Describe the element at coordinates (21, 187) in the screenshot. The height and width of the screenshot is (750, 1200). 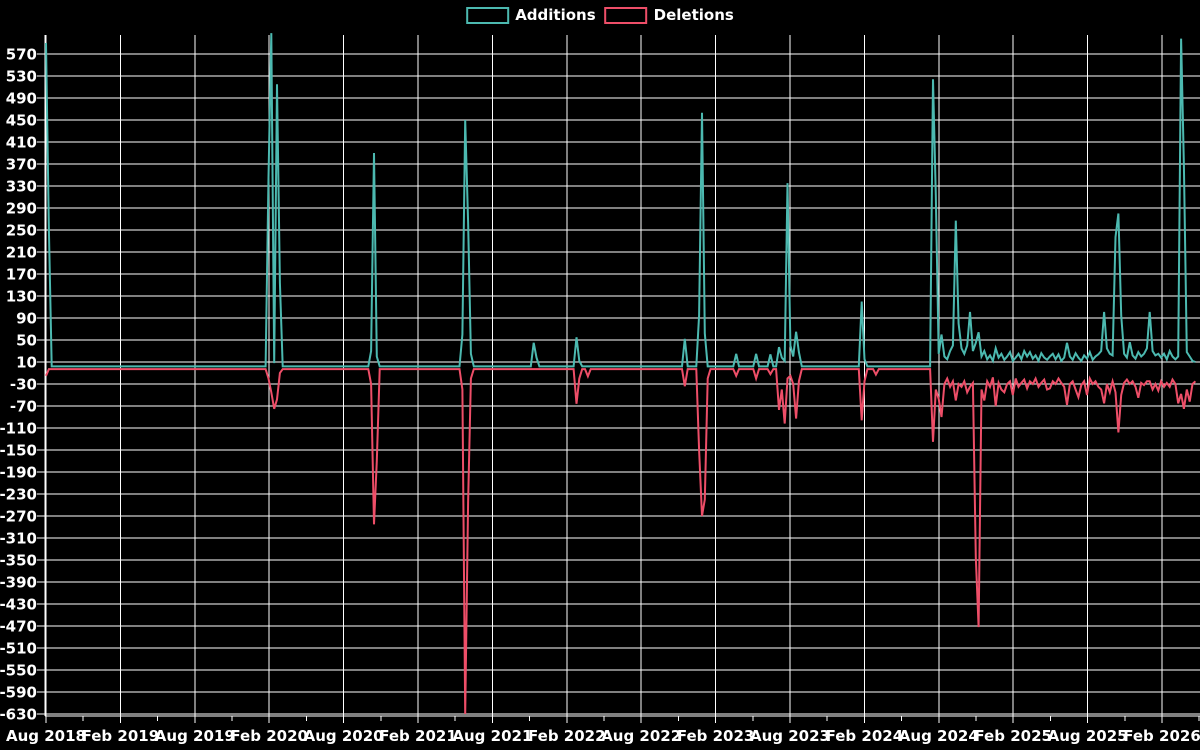
I see `y-tick-label: 330` at that location.